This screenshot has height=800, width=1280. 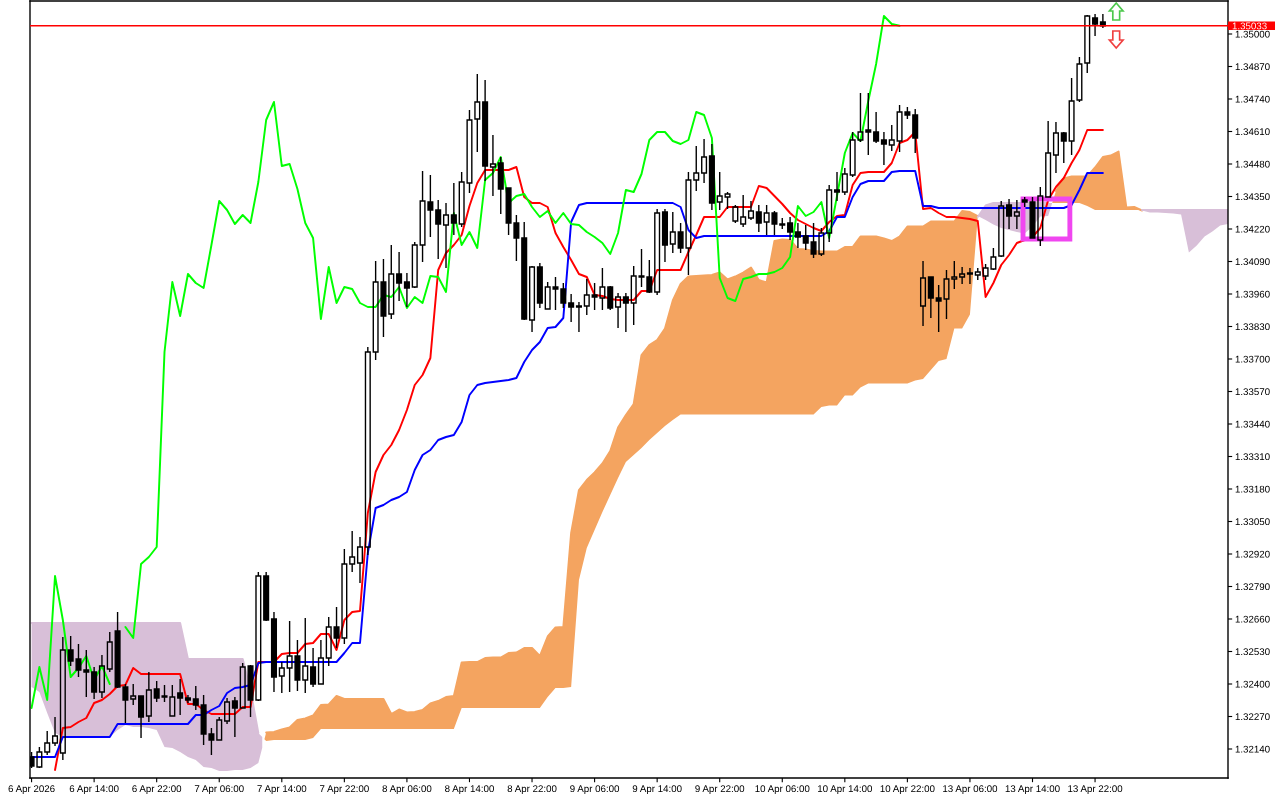 I want to click on x-tick-label: 13 Apr 06:00, so click(x=970, y=790).